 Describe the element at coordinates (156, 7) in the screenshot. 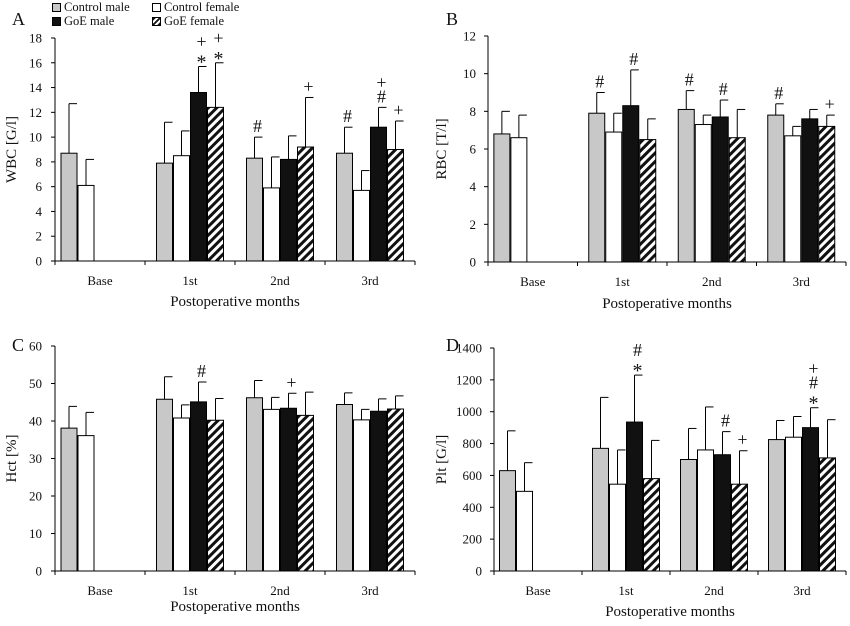

I see `legend-swatch-control-female` at that location.